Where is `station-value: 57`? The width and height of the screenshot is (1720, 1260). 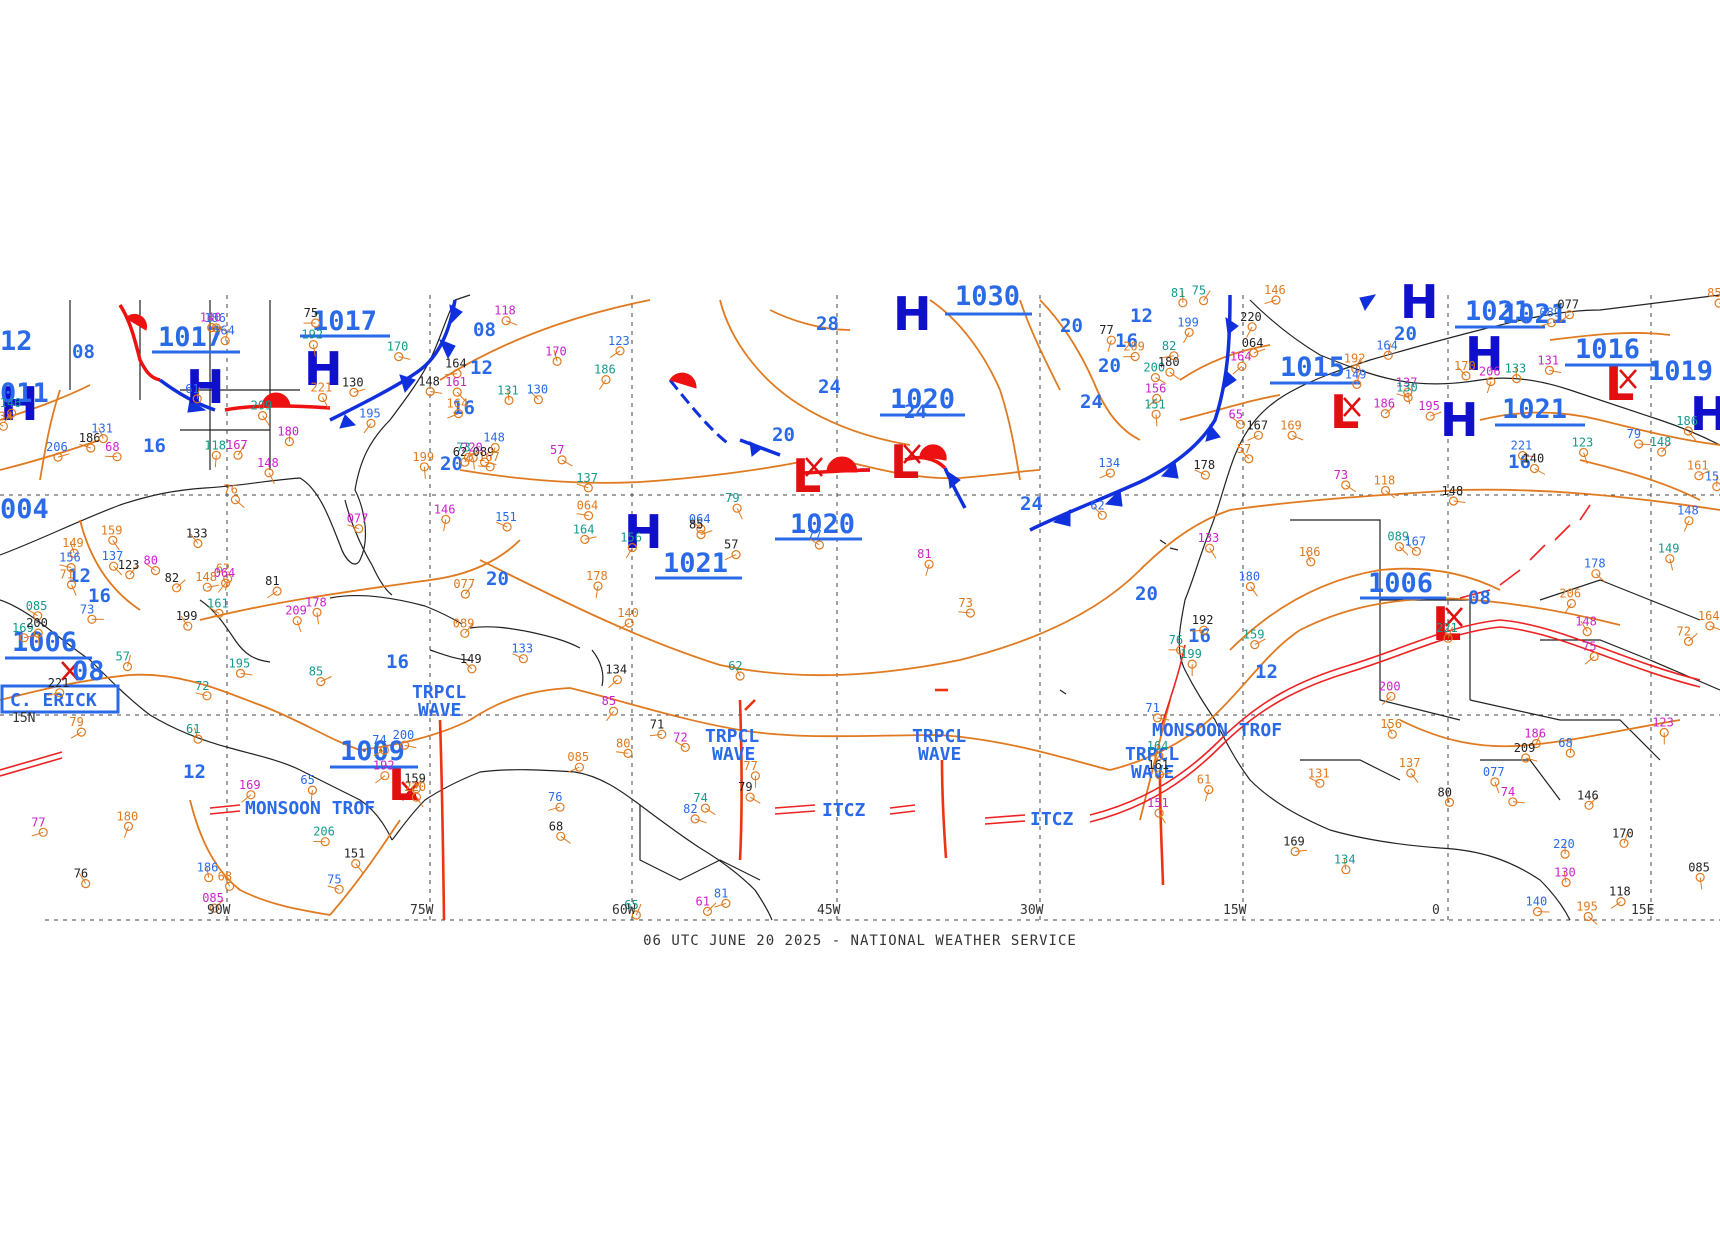
station-value: 57 is located at coordinates (731, 545).